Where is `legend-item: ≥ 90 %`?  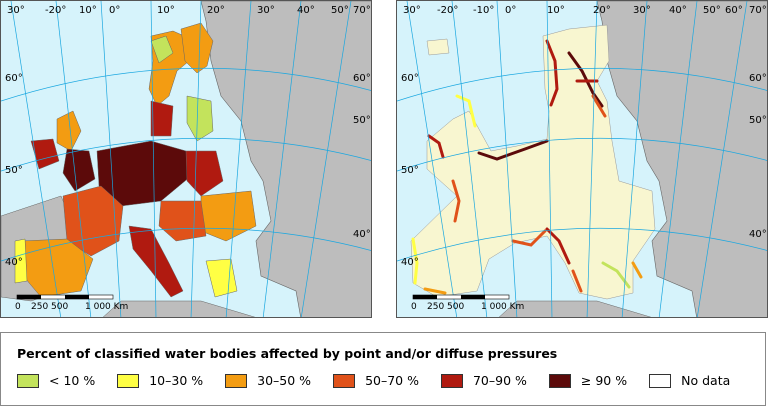 legend-item: ≥ 90 % is located at coordinates (588, 380).